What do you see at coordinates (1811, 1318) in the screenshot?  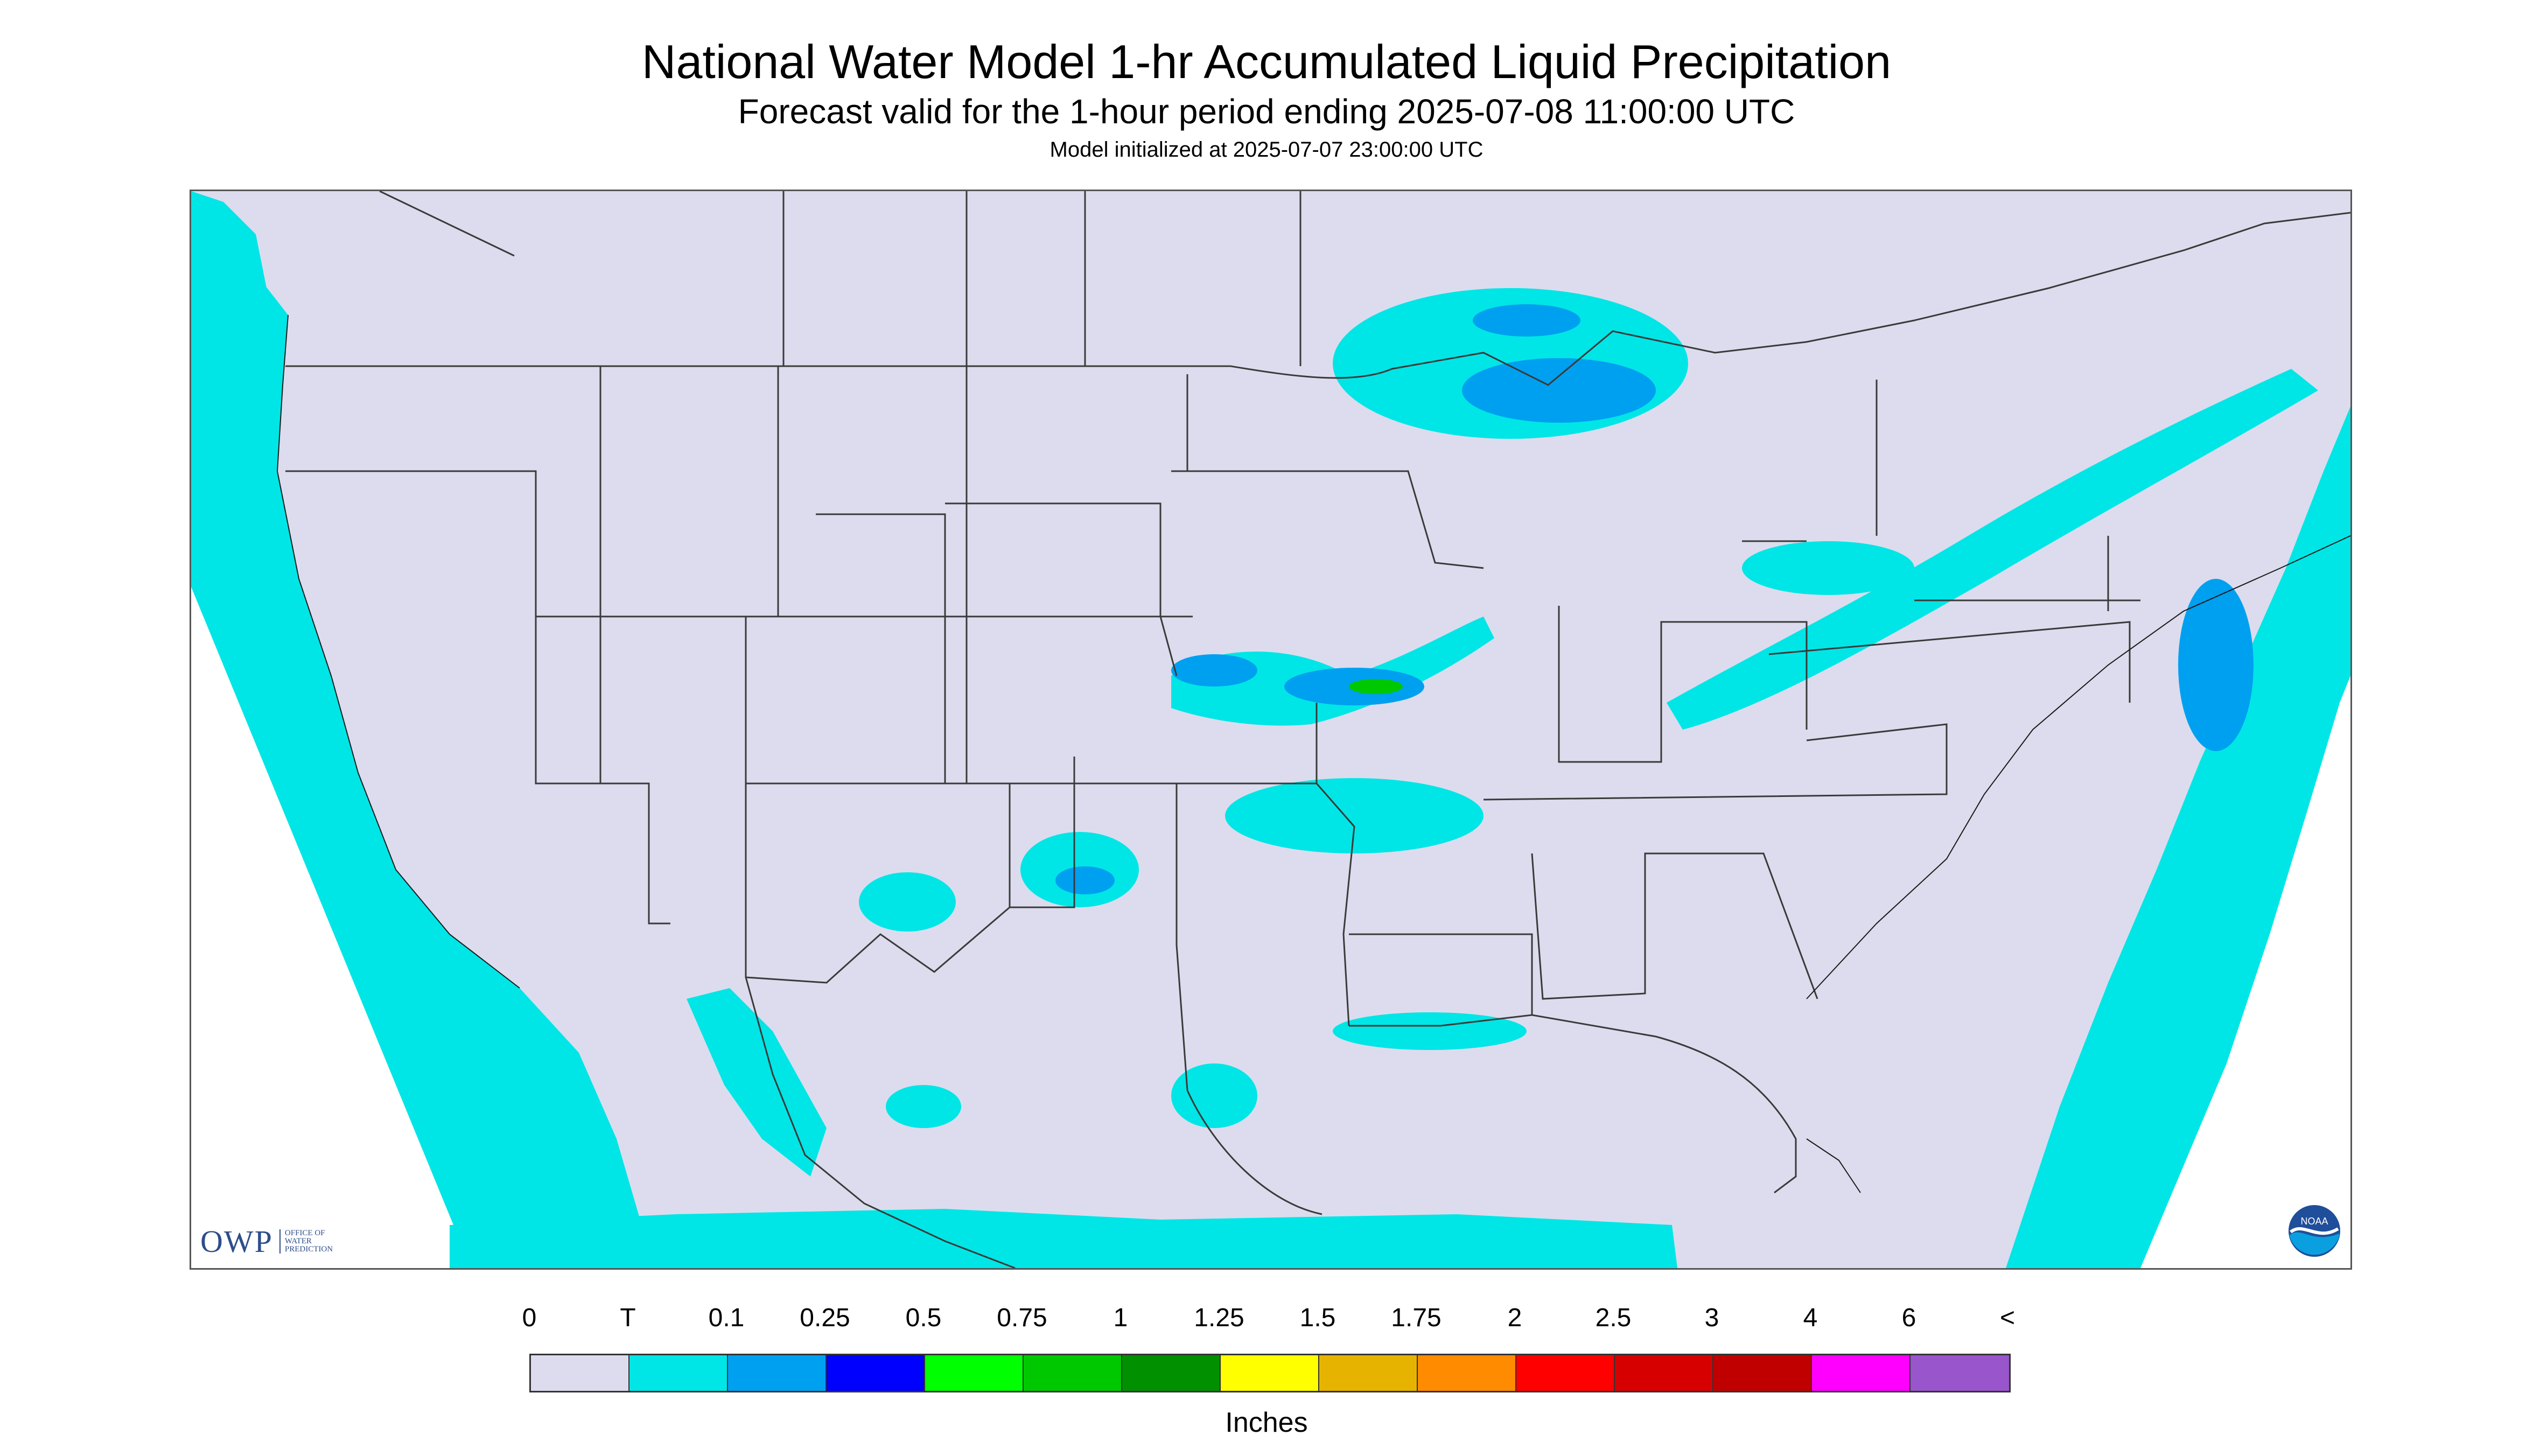 I see `legend-tick-label: 4` at bounding box center [1811, 1318].